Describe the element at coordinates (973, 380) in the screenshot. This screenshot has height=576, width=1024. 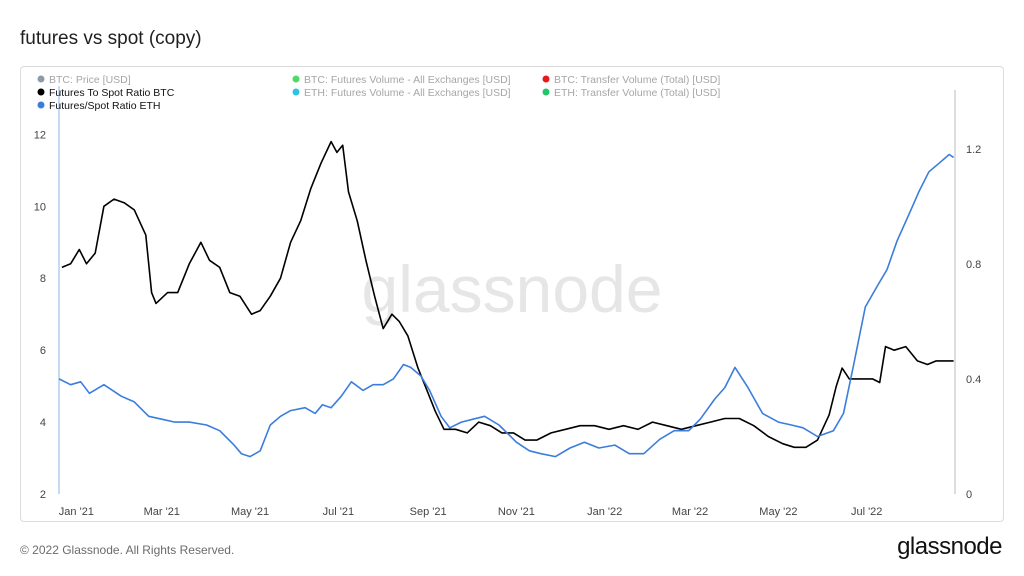
I see `right-tick-label: 0.4` at that location.